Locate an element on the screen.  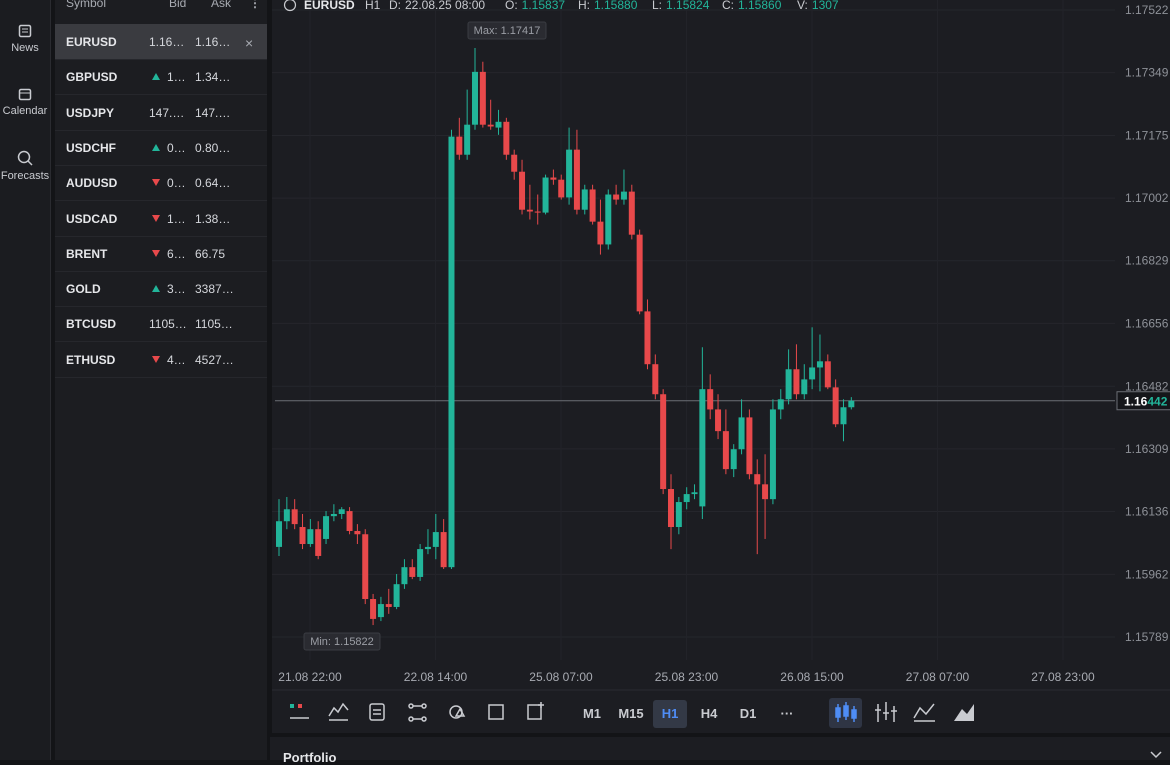
column-header: Ask is located at coordinates (221, 5).